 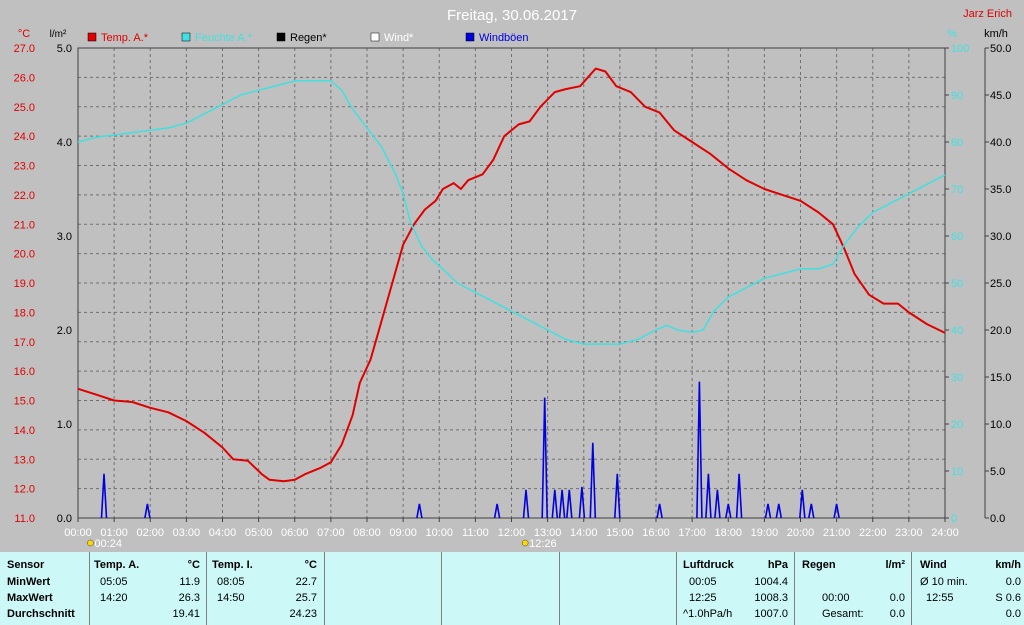 What do you see at coordinates (957, 143) in the screenshot?
I see `pct-tick-label: 80` at bounding box center [957, 143].